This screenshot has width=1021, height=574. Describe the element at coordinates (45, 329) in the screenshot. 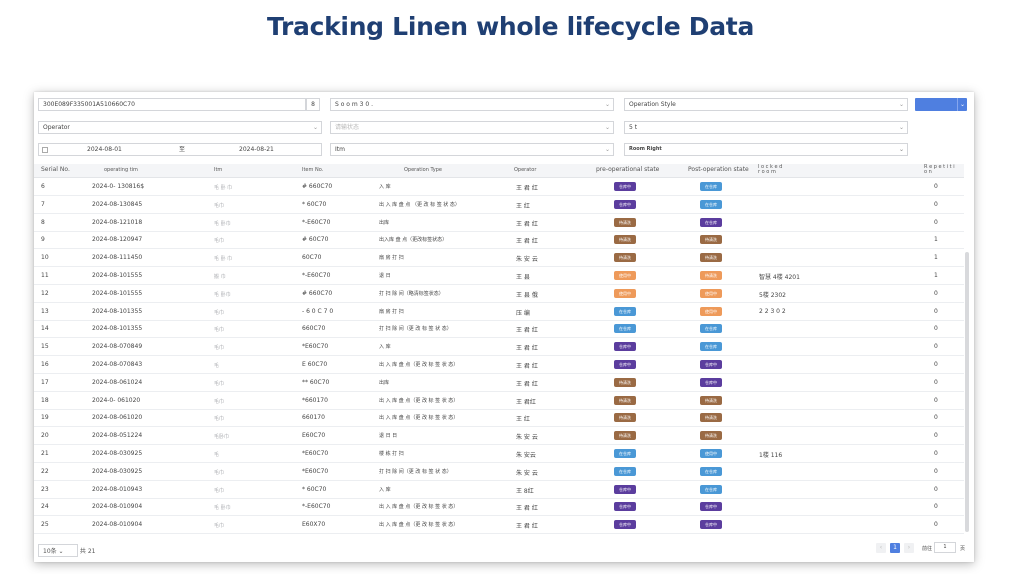

I see `cell-serial: 14` at that location.